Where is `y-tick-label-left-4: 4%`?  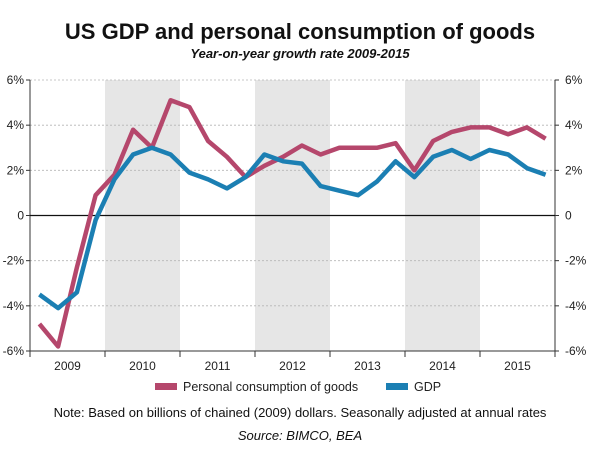 y-tick-label-left-4: 4% is located at coordinates (16, 125).